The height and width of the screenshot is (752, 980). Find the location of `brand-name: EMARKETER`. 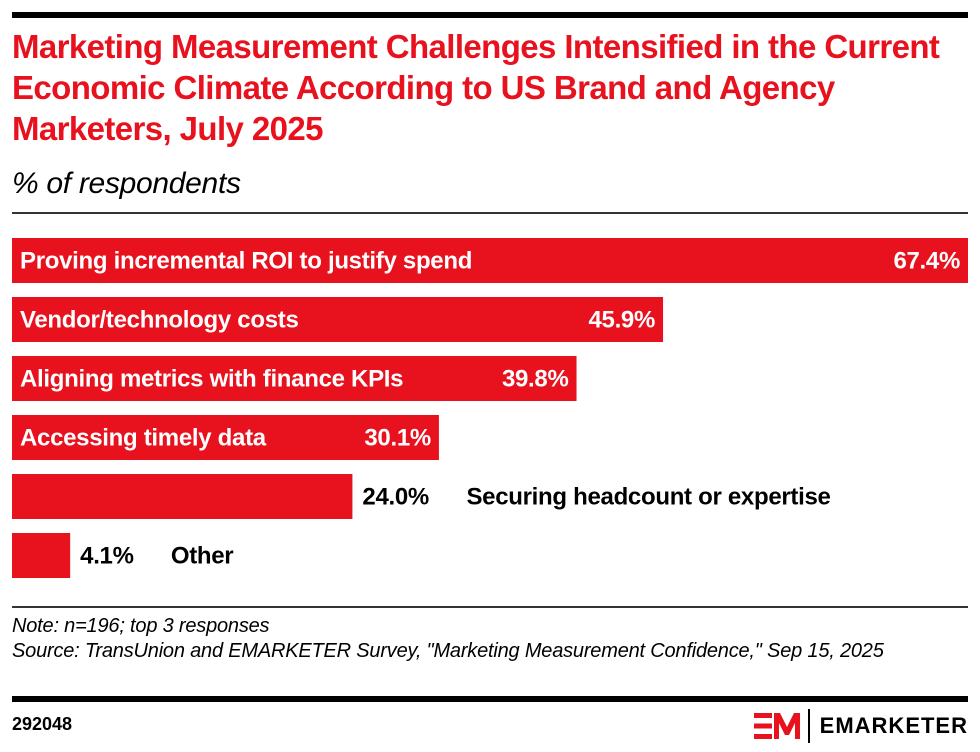

brand-name: EMARKETER is located at coordinates (893, 725).